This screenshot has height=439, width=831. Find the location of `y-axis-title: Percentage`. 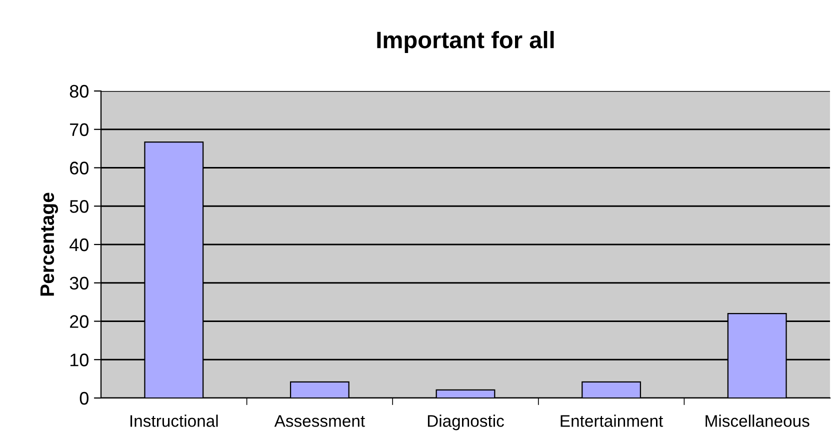

y-axis-title: Percentage is located at coordinates (49, 244).